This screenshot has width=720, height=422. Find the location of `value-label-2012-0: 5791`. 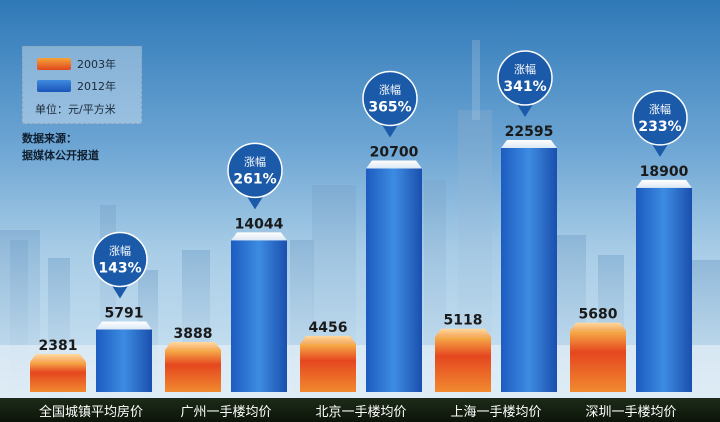

value-label-2012-0: 5791 is located at coordinates (124, 313).